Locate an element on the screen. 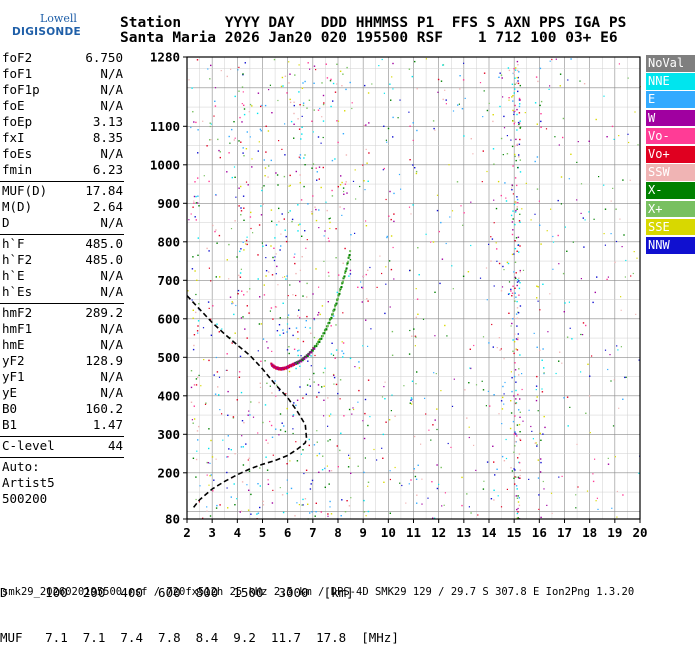  param-row: B0 160.2 is located at coordinates (63, 409).